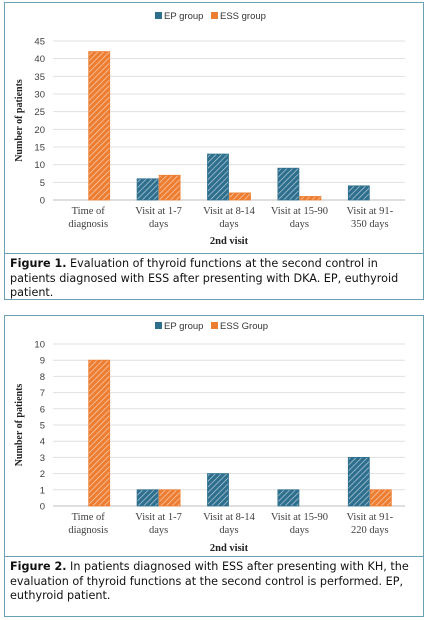 Image resolution: width=430 pixels, height=620 pixels. I want to click on y-tick-label: 35, so click(39, 77).